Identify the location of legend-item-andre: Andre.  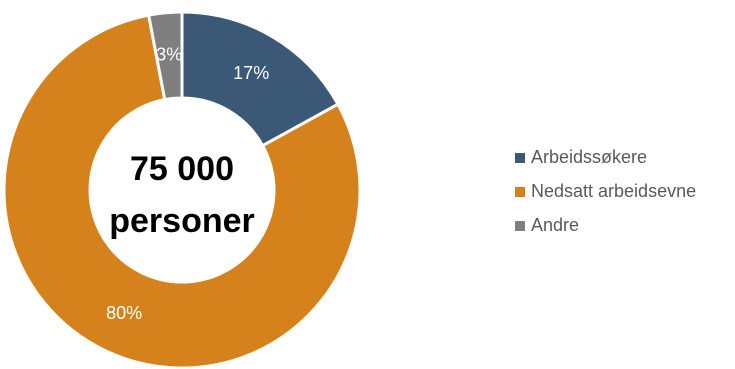
(605, 225).